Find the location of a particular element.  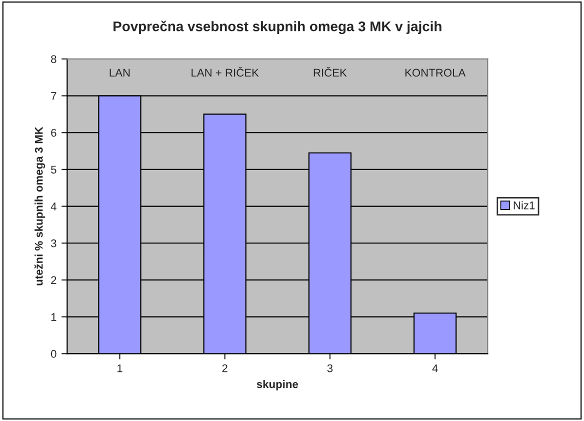

y-tick-label: 5 is located at coordinates (53, 170).